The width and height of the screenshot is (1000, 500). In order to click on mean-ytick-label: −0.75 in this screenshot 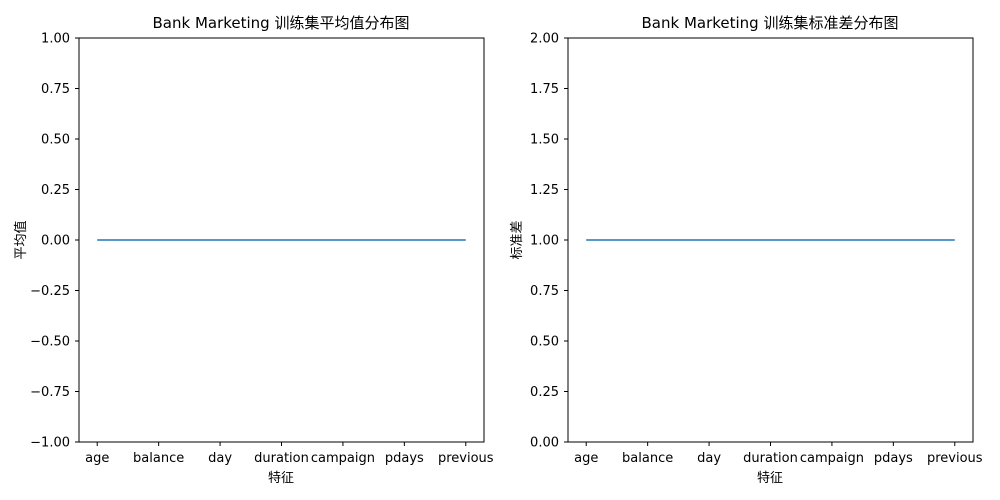, I will do `click(50, 392)`.